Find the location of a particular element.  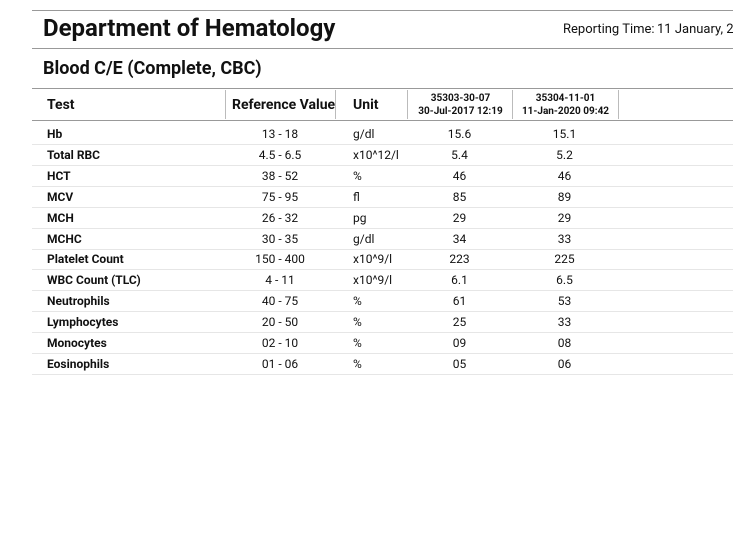

test-name: MCV is located at coordinates (60, 196).